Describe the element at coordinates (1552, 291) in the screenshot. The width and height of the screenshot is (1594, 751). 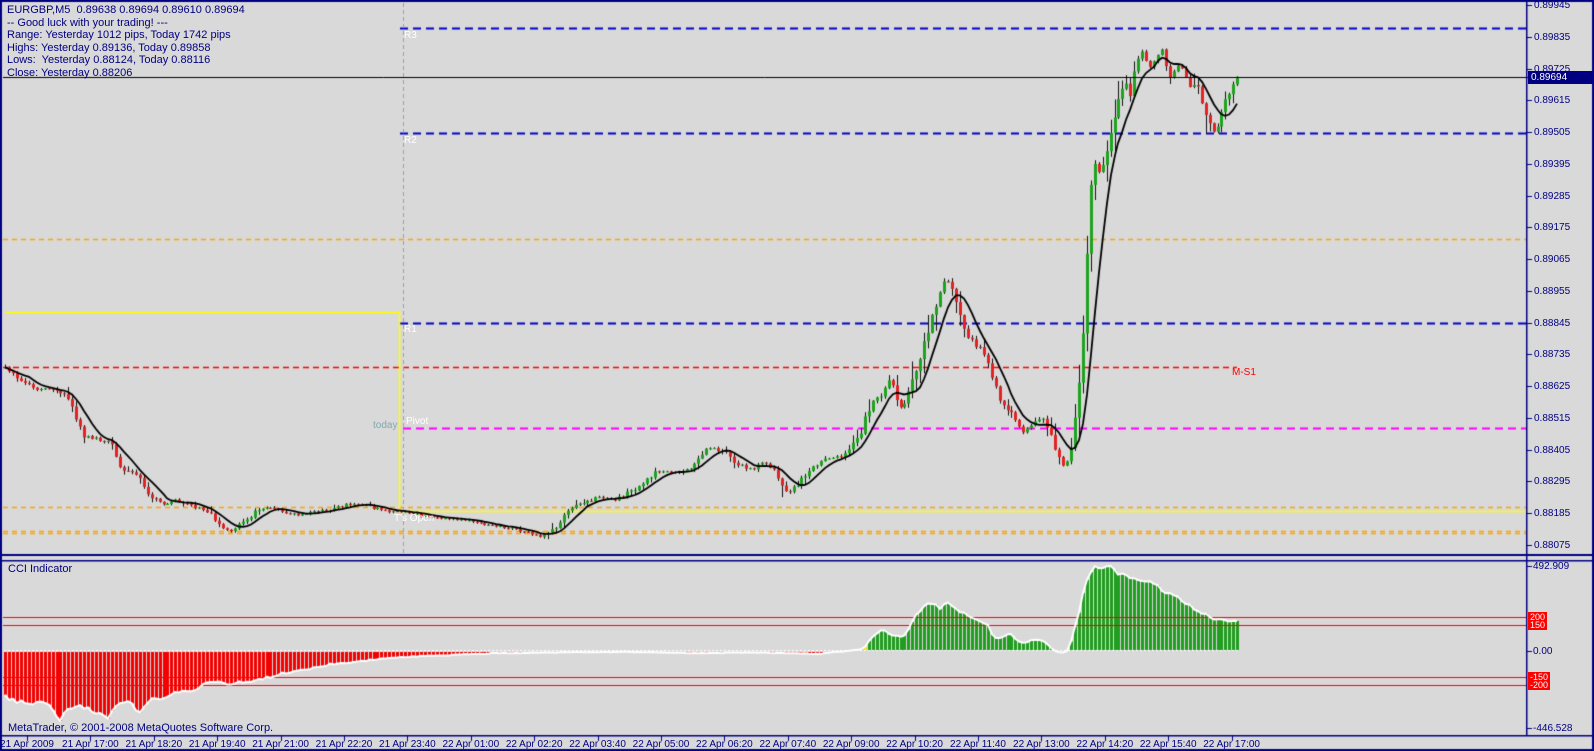
I see `price-axis-label: 0.88955` at that location.